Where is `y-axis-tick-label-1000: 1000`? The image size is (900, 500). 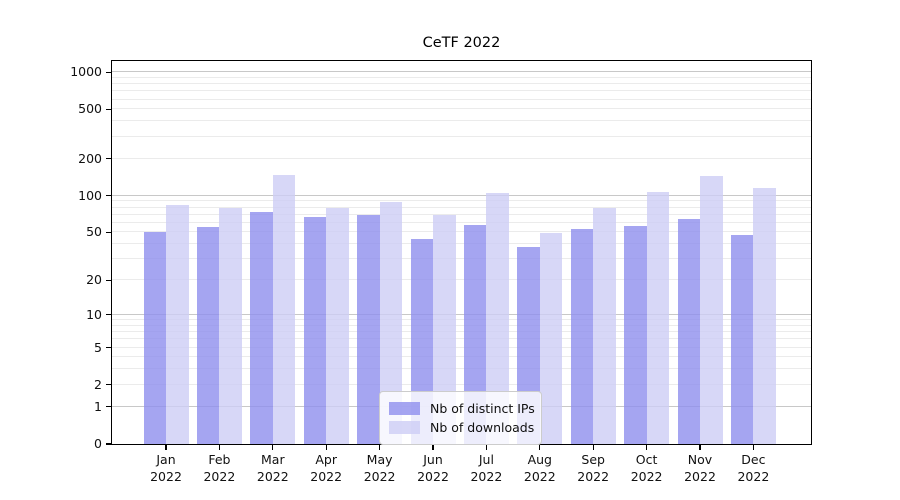
y-axis-tick-label-1000: 1000 is located at coordinates (86, 72).